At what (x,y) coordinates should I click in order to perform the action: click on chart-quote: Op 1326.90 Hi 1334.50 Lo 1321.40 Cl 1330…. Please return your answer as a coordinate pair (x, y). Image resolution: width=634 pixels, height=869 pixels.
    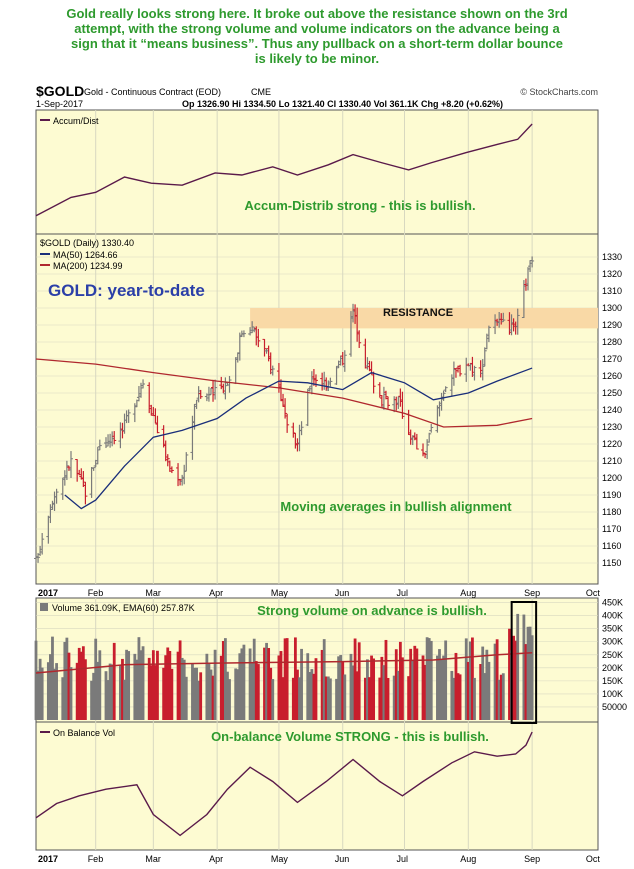
    Looking at the image, I should click on (342, 104).